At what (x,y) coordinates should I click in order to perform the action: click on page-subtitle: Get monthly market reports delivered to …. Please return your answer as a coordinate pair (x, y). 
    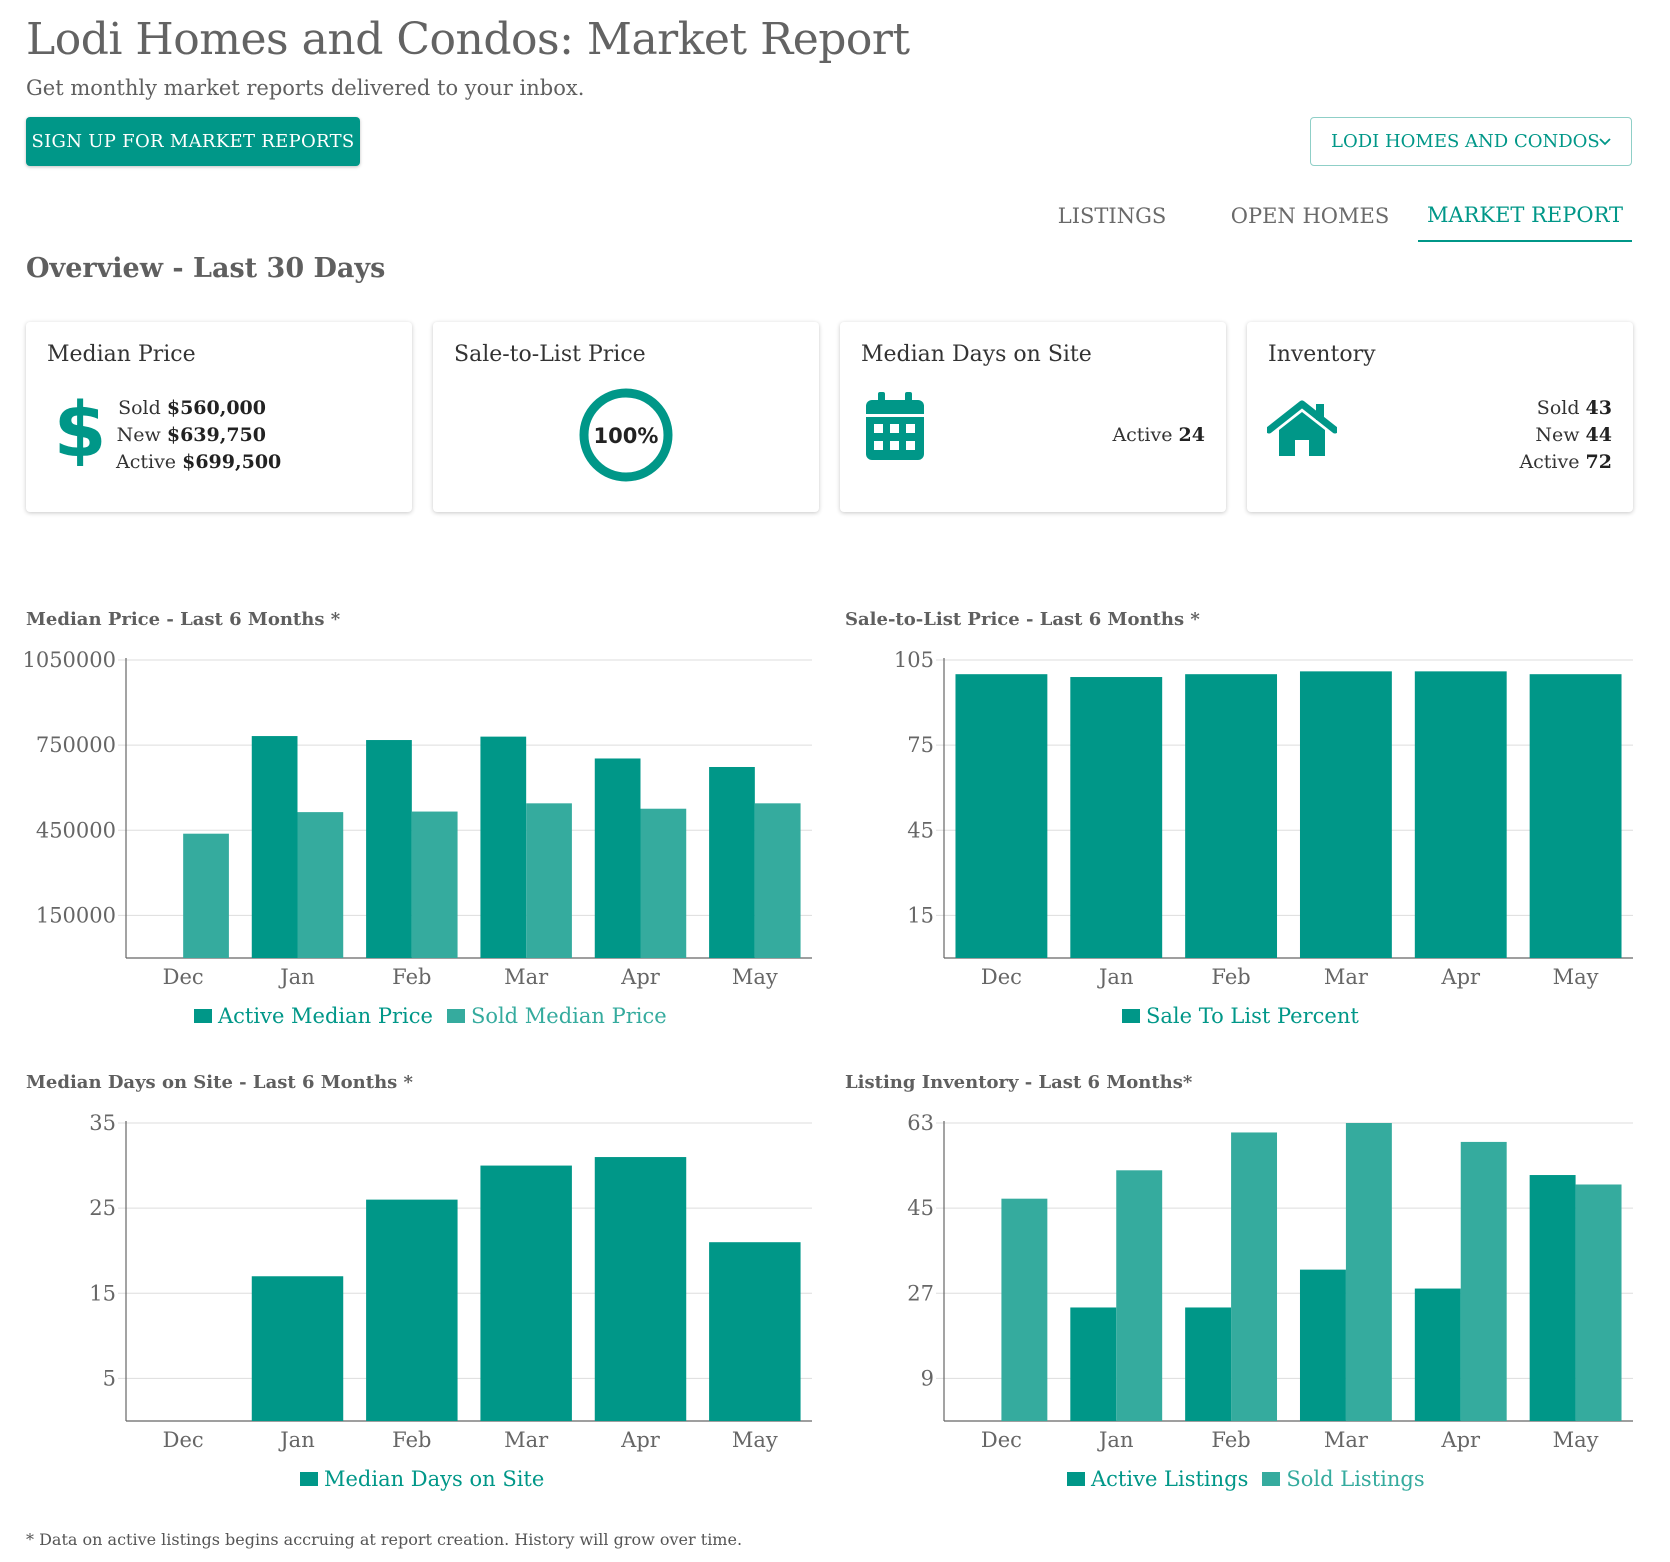
    Looking at the image, I should click on (305, 88).